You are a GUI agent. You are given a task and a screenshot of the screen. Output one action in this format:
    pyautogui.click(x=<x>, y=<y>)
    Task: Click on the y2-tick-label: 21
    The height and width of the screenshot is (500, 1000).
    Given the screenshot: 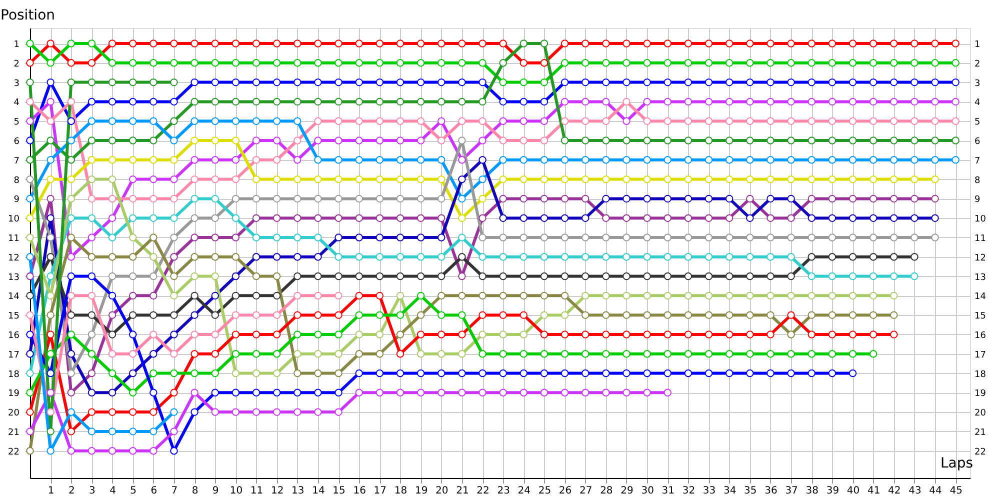 What is the action you would take?
    pyautogui.click(x=980, y=433)
    